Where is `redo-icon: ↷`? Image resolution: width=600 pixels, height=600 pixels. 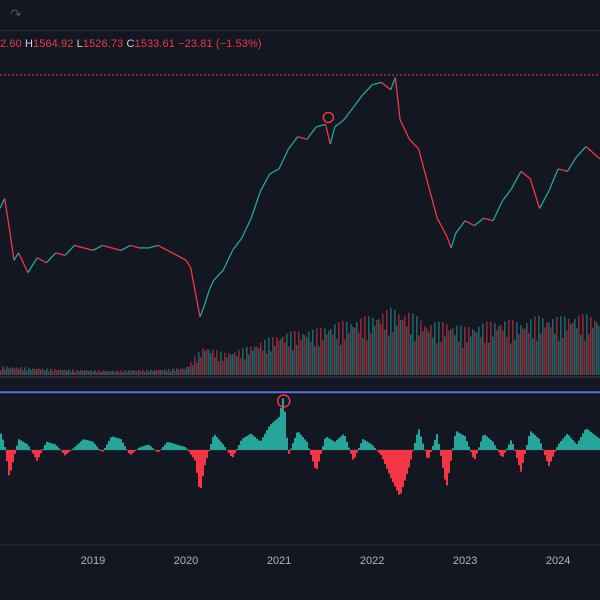
redo-icon: ↷ is located at coordinates (16, 14).